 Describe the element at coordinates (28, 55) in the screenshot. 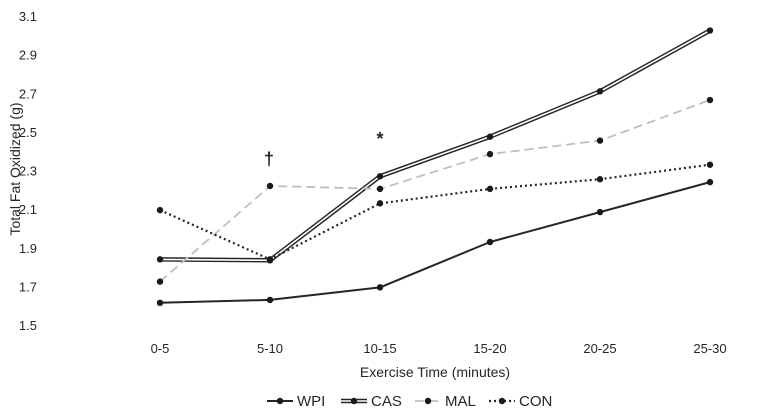

I see `y-tick-label: 2.9` at that location.